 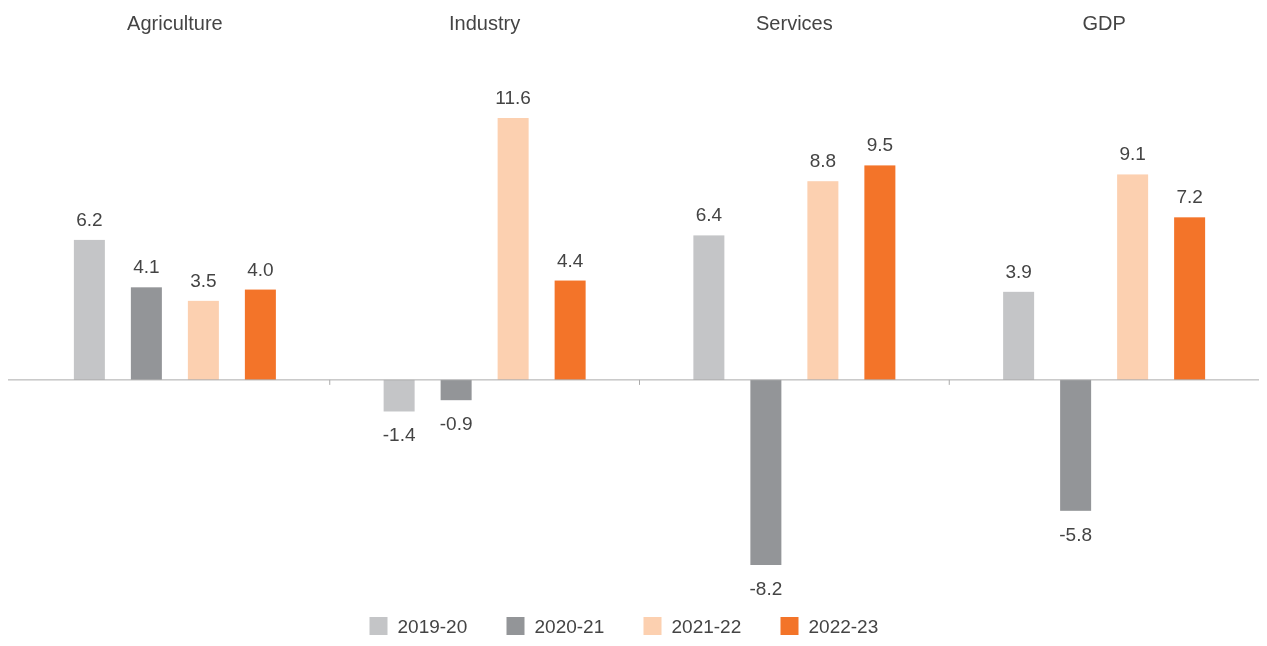 What do you see at coordinates (706, 626) in the screenshot?
I see `legend-label: 2021-22` at bounding box center [706, 626].